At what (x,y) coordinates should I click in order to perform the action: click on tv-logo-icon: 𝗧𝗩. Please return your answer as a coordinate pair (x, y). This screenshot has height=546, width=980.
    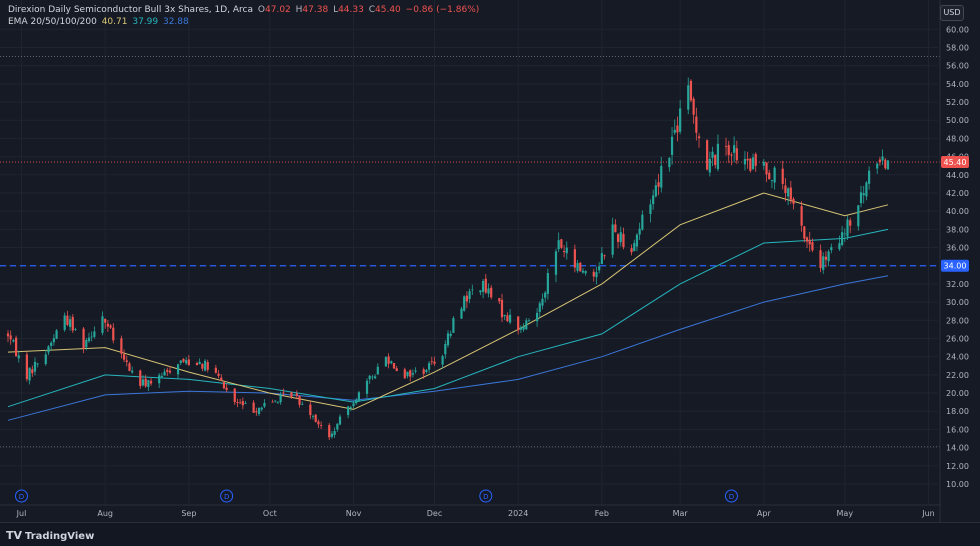
    Looking at the image, I should click on (14, 535).